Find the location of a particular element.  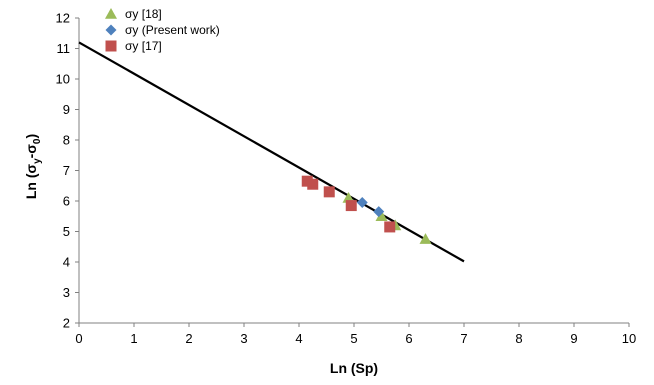

legend-label: σy [17] is located at coordinates (143, 46).